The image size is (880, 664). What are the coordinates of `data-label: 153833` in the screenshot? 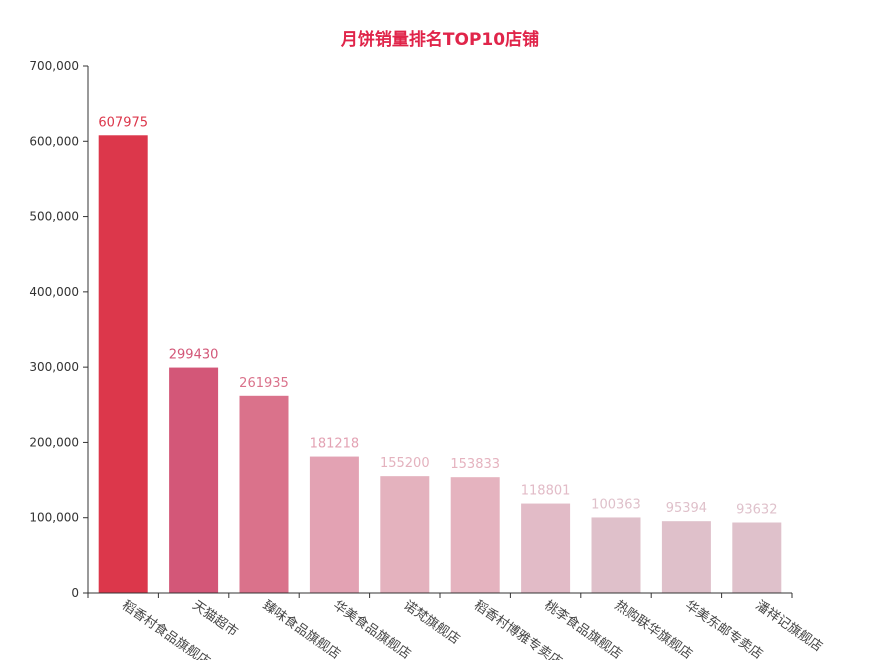 It's located at (475, 464).